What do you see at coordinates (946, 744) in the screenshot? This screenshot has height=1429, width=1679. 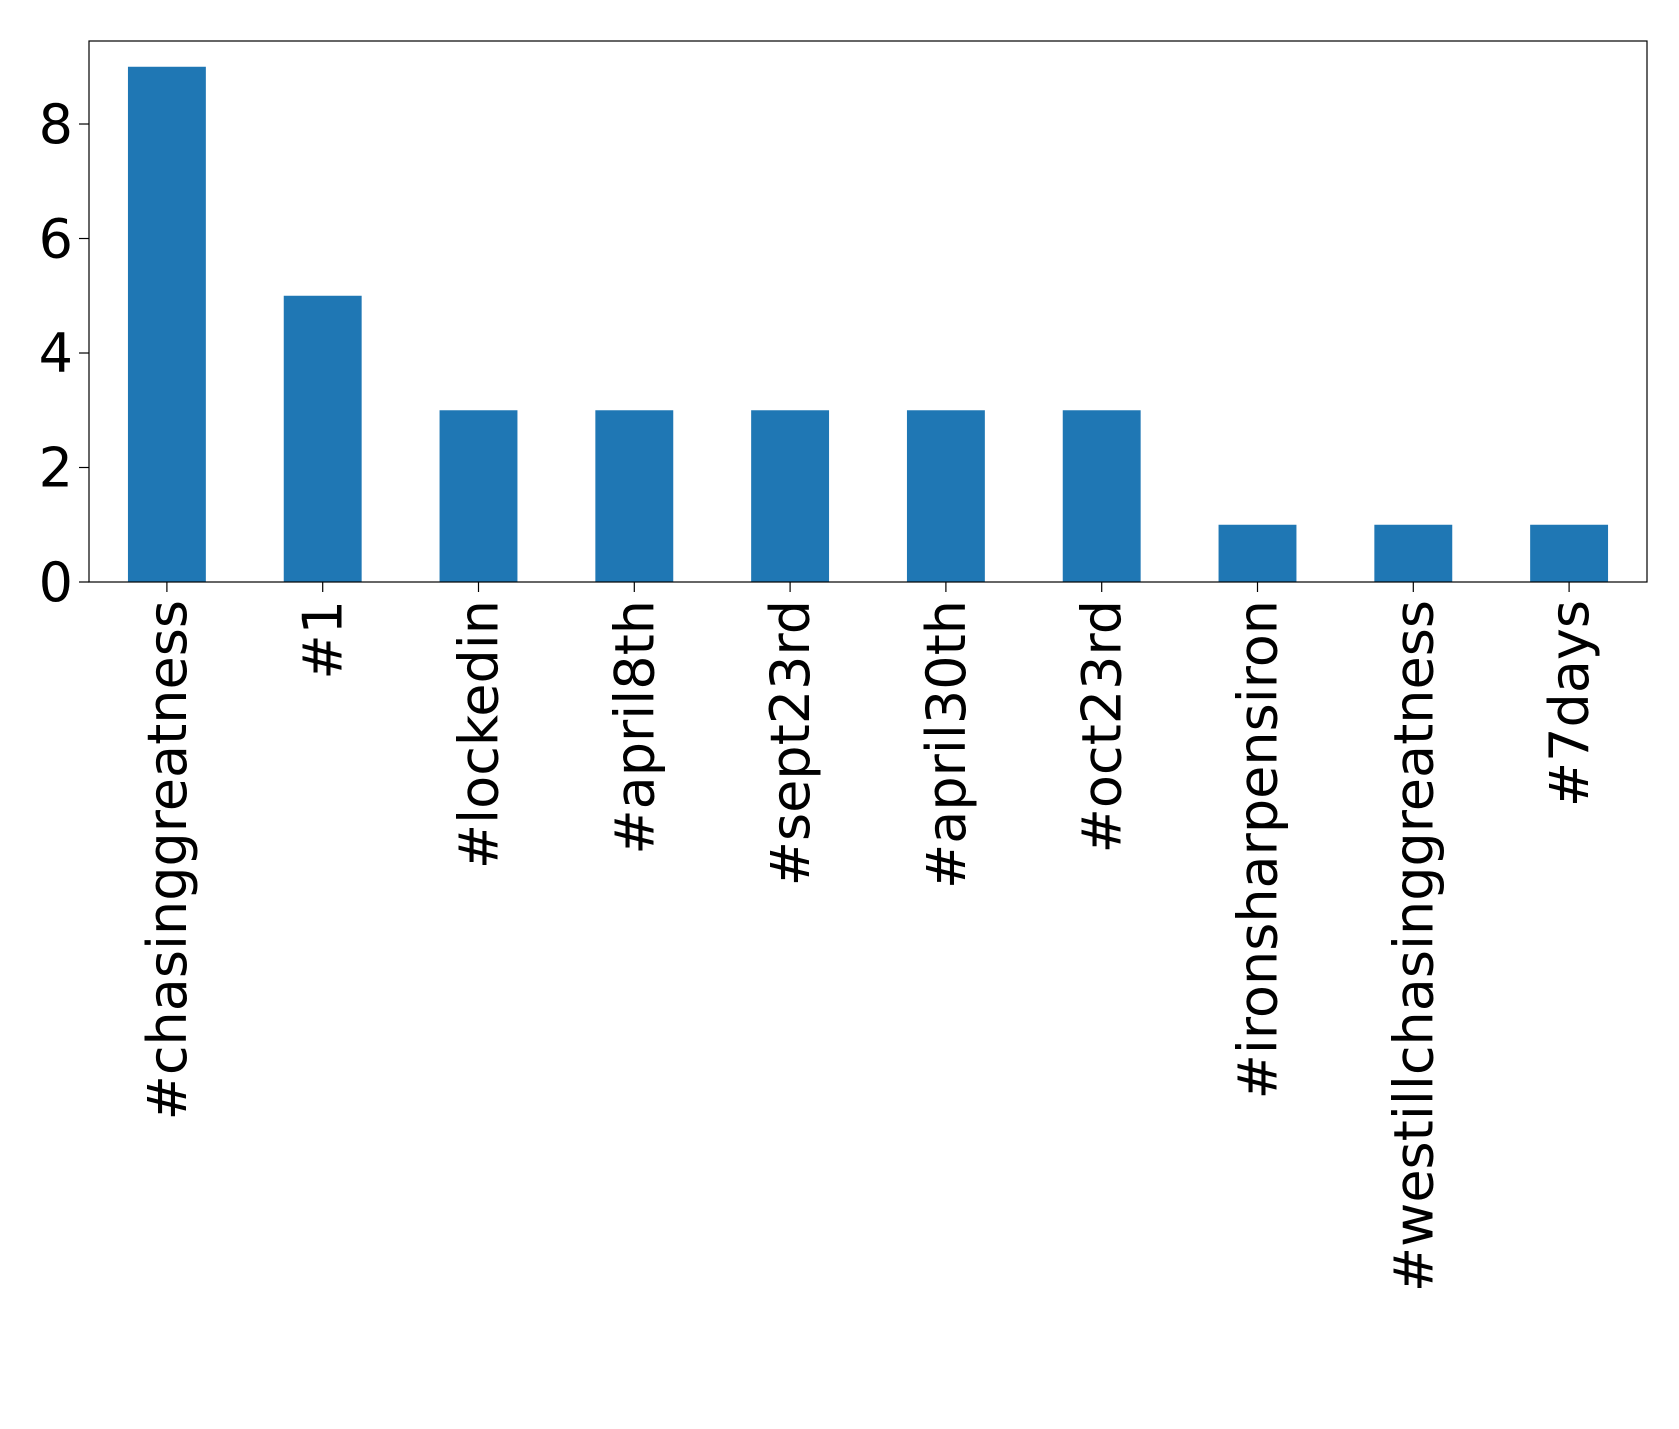 I see `x-tick-label: #april30th` at bounding box center [946, 744].